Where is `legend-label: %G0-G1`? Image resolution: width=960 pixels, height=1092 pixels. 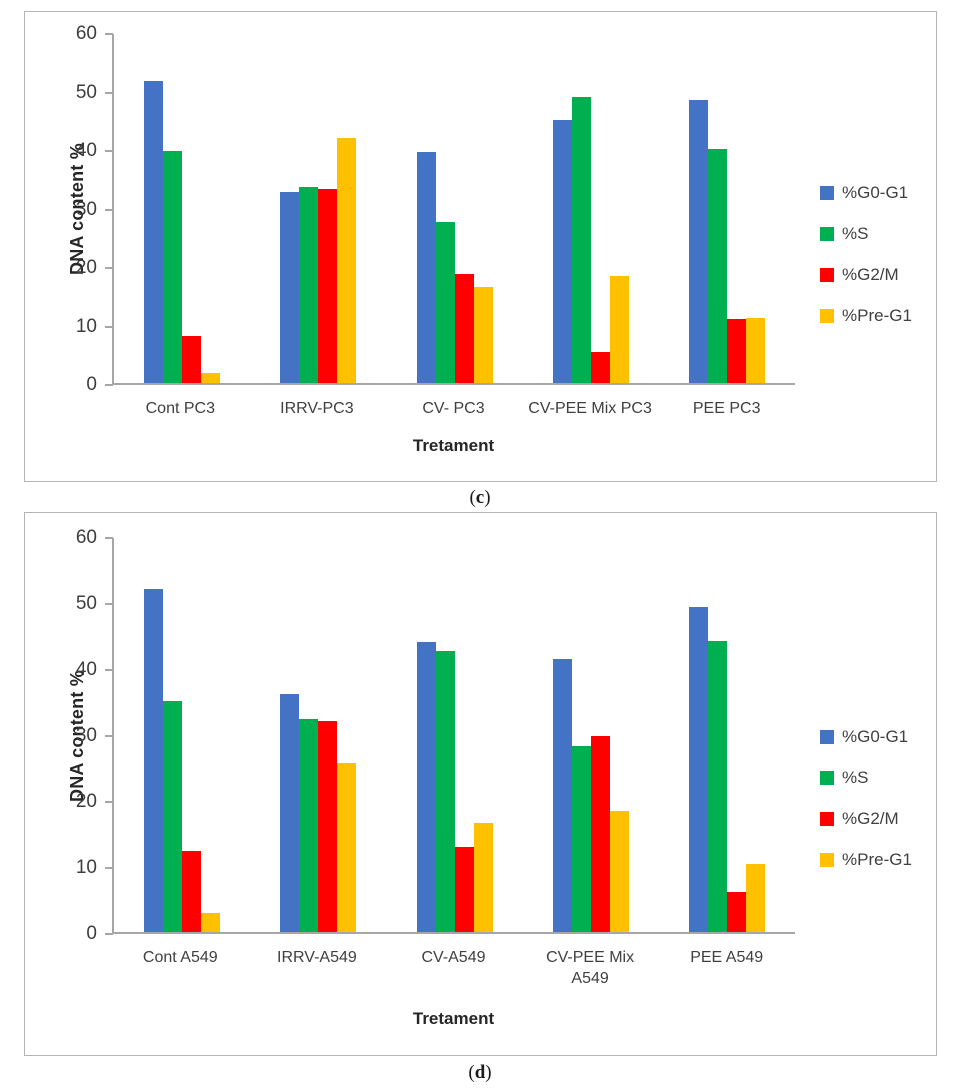 legend-label: %G0-G1 is located at coordinates (875, 736).